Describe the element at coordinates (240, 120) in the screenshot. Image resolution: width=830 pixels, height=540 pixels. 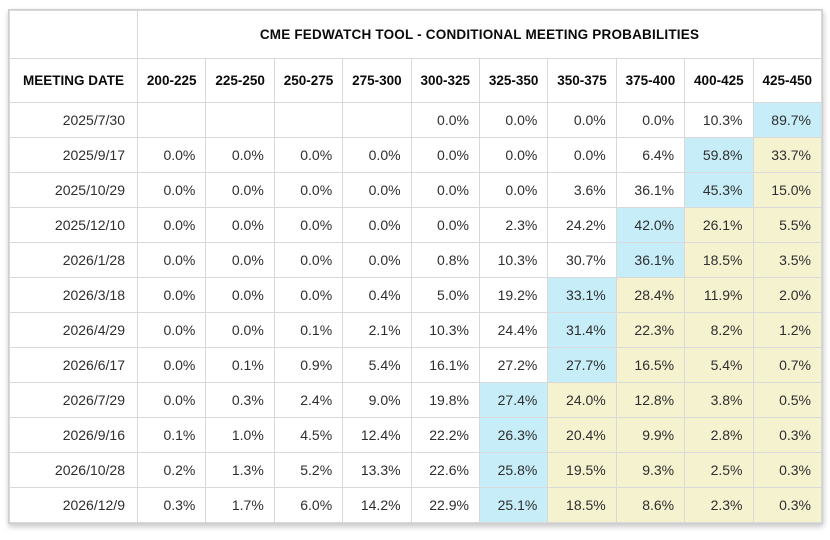
I see `probability-cell` at that location.